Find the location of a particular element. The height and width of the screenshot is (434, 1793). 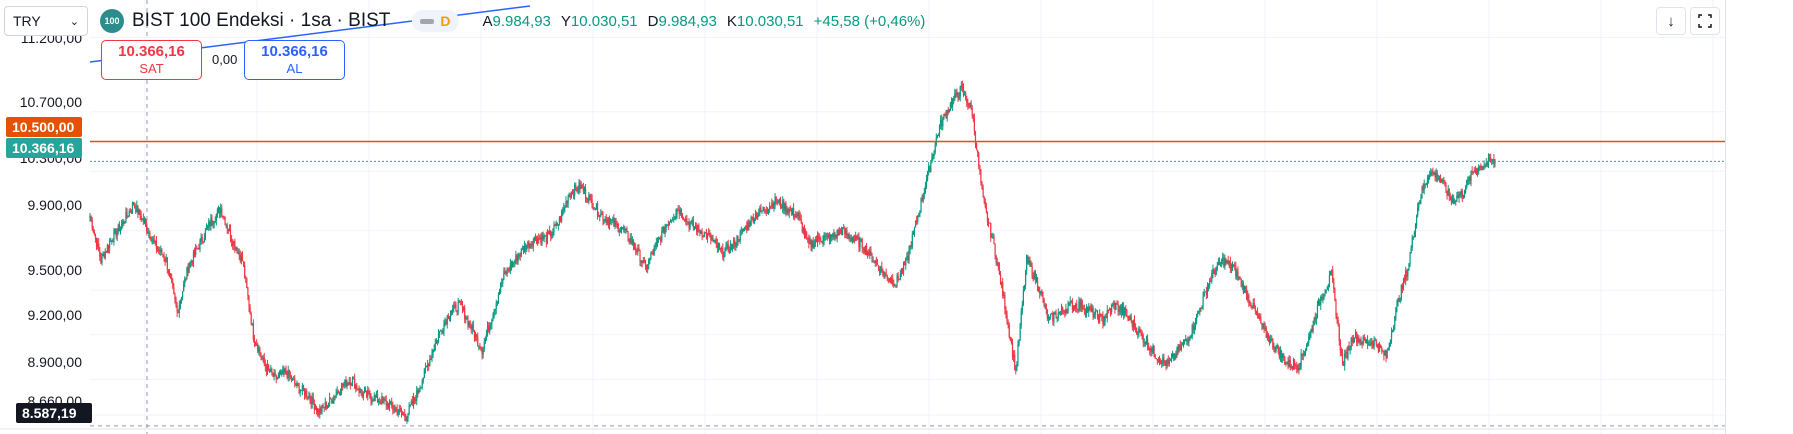

alert-price-tag: 10.500,00 is located at coordinates (44, 127).